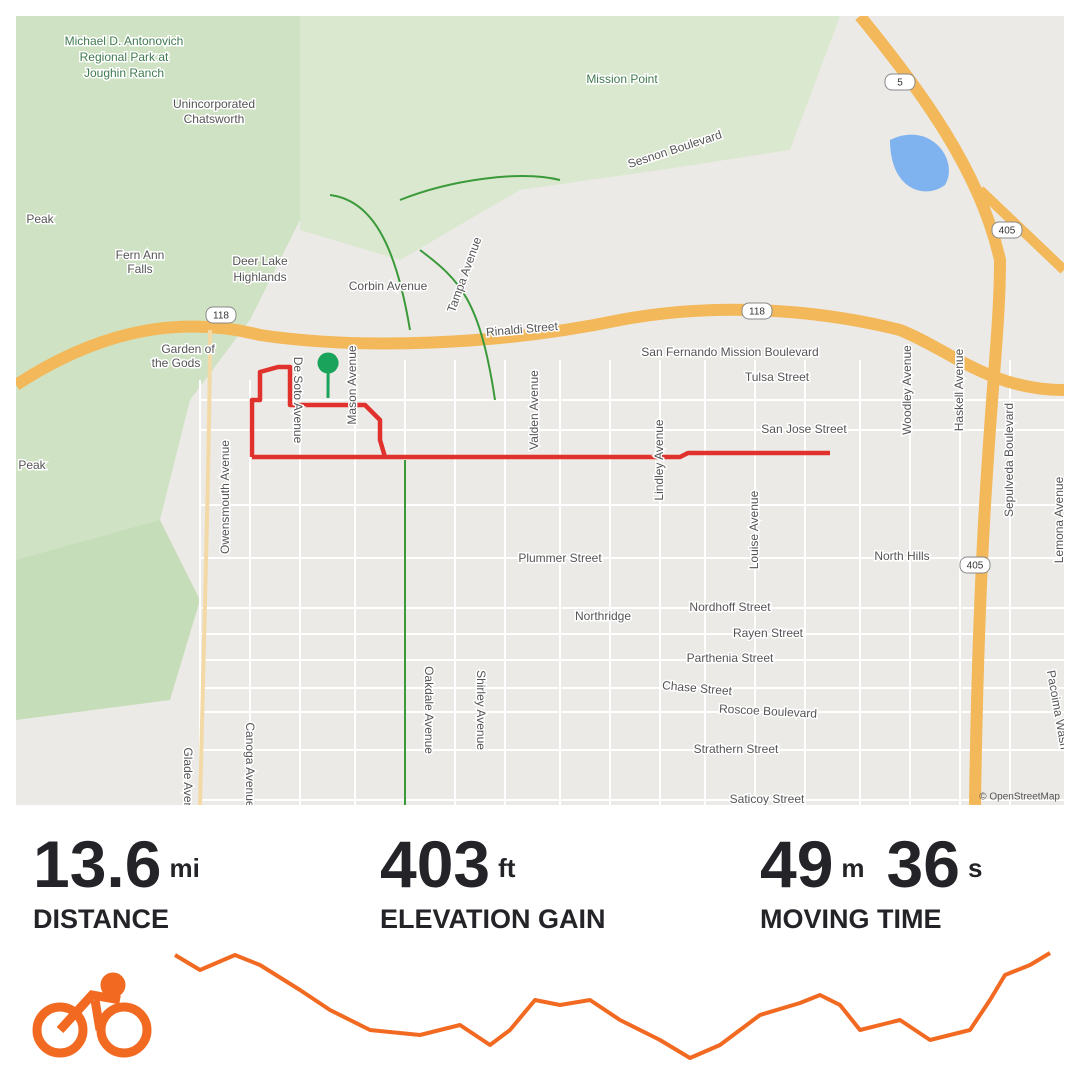 The height and width of the screenshot is (1085, 1080). Describe the element at coordinates (730, 658) in the screenshot. I see `map-label: Parthenia Street` at that location.